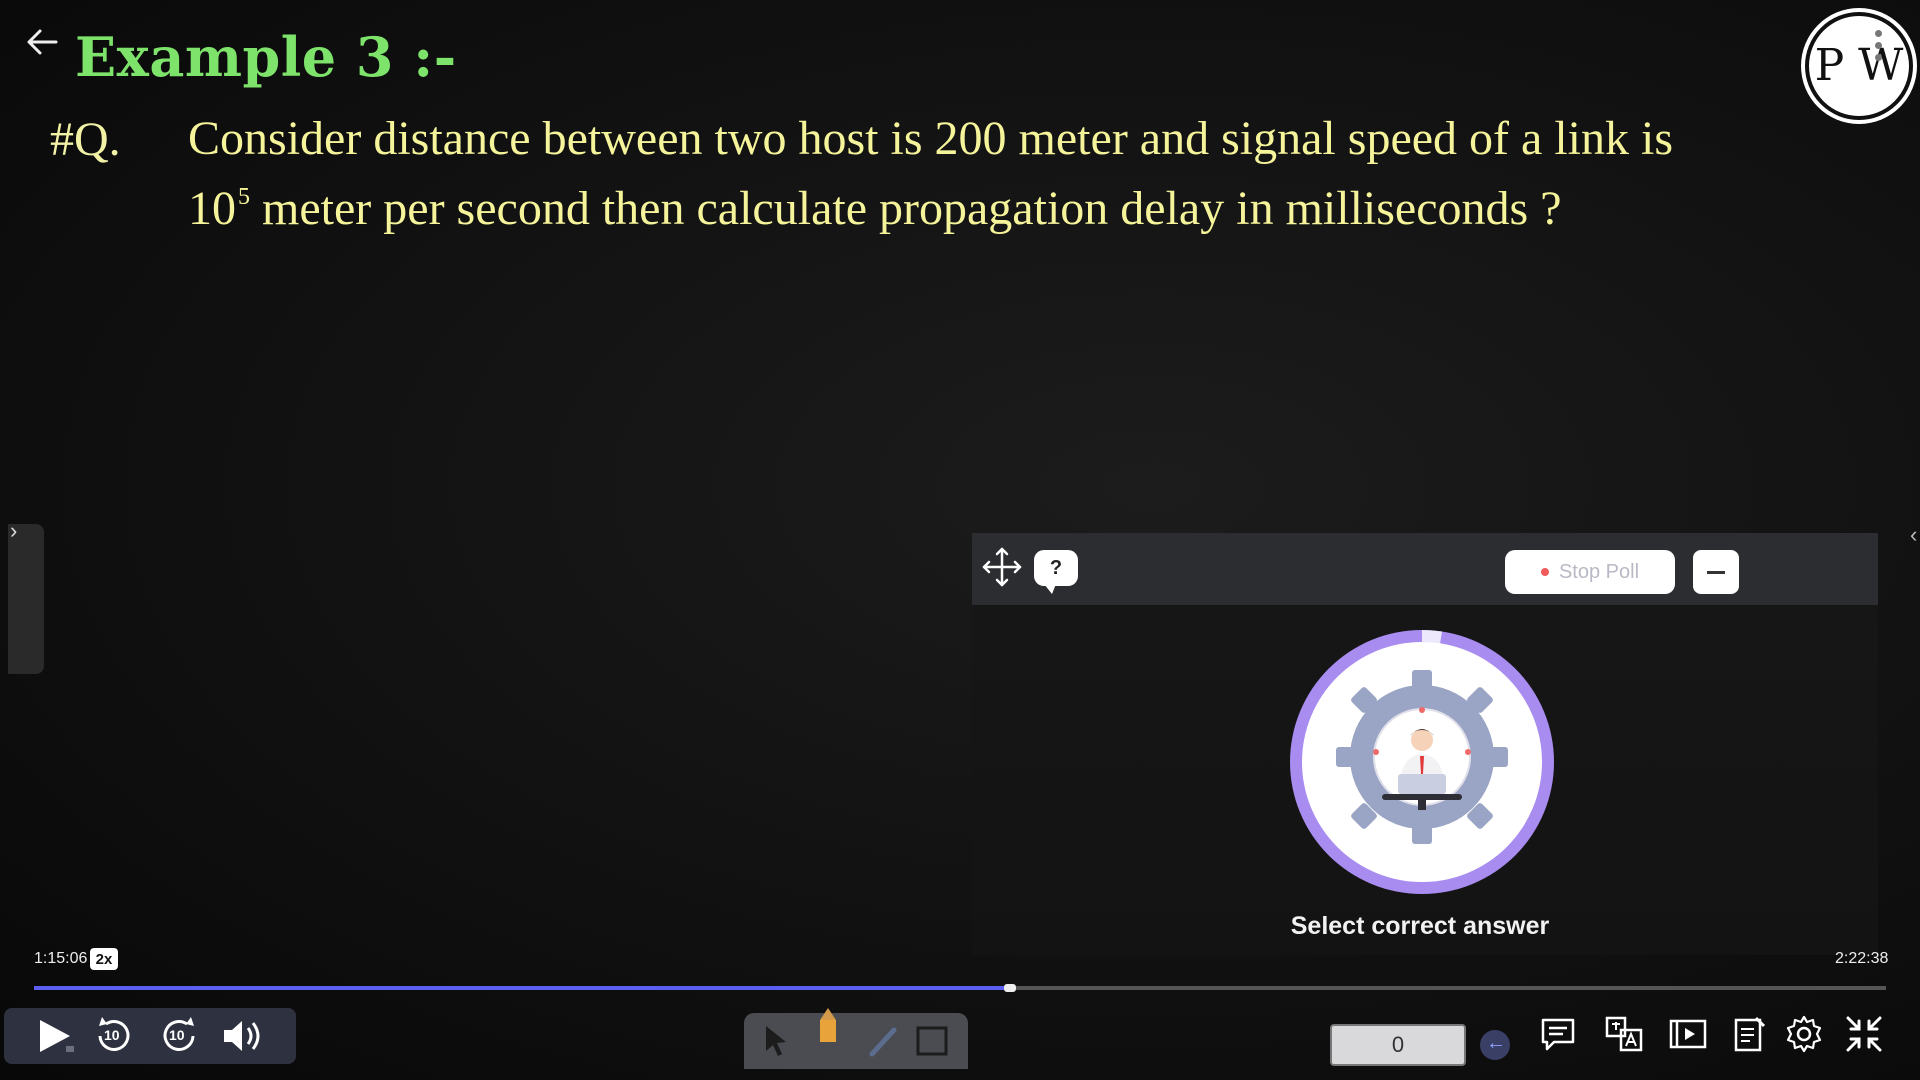  What do you see at coordinates (1599, 571) in the screenshot?
I see `stop-poll-label: Stop Poll` at bounding box center [1599, 571].